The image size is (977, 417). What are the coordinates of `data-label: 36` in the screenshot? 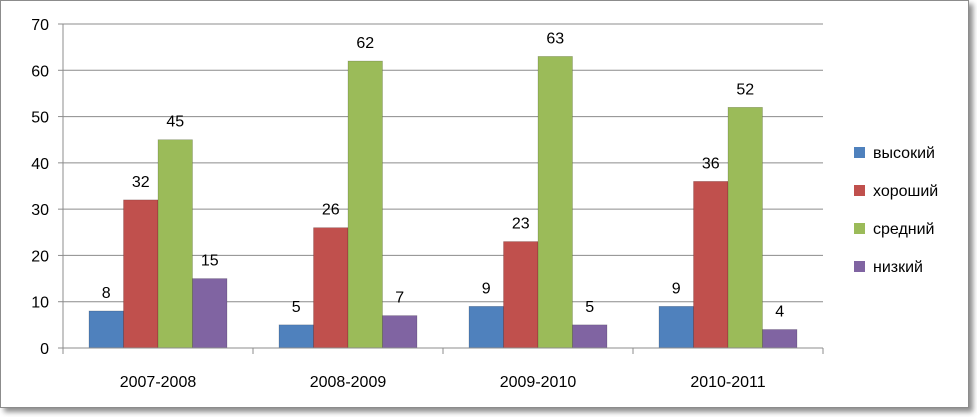 It's located at (711, 163).